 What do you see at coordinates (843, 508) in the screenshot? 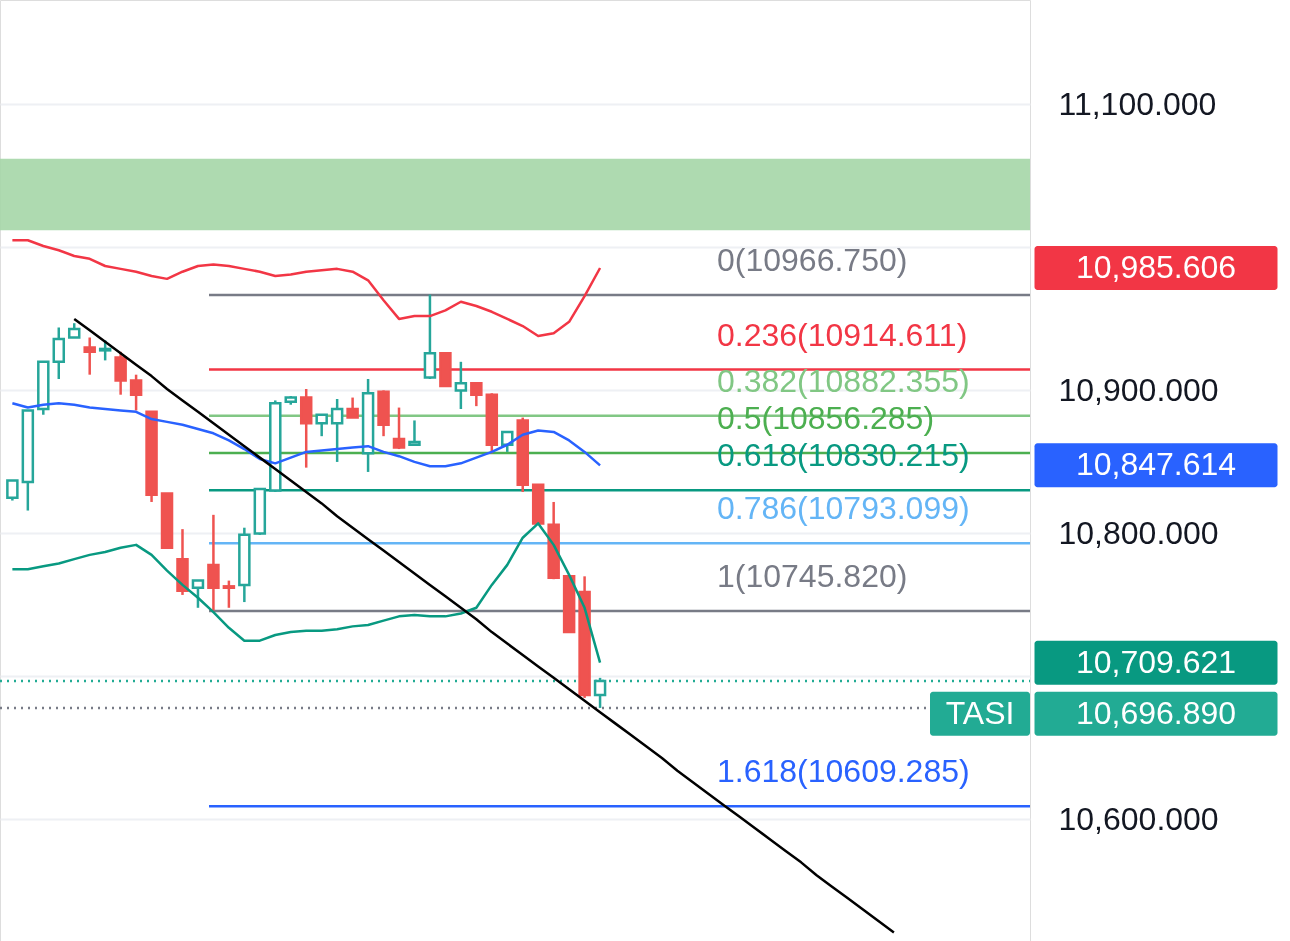
I see `ref-line-label: 0.786(10793.099)` at bounding box center [843, 508].